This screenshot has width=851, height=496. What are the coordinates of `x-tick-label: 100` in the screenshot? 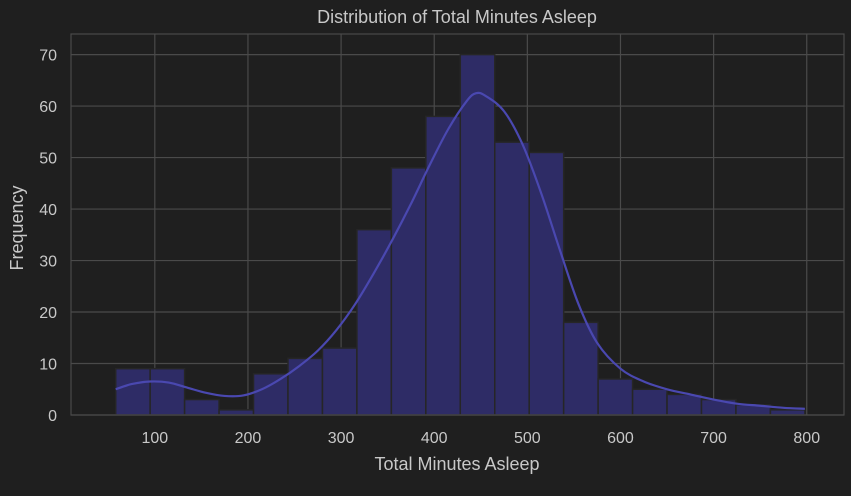 It's located at (154, 438).